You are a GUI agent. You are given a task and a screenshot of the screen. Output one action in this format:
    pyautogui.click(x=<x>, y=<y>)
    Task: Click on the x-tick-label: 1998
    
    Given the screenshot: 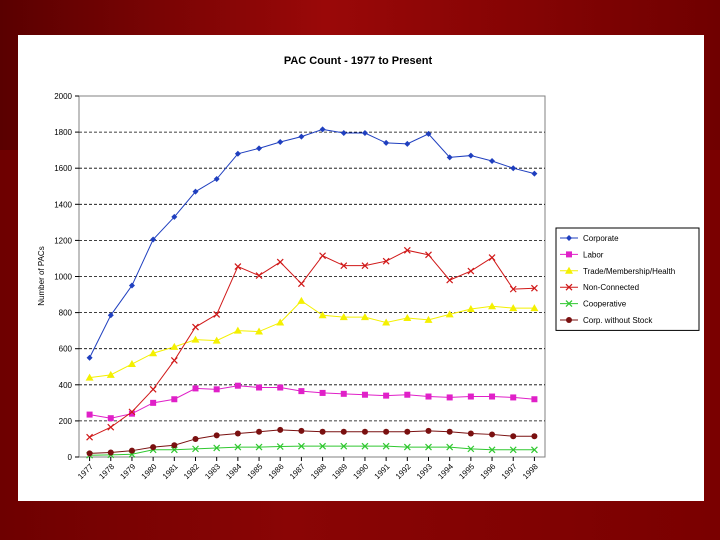 What is the action you would take?
    pyautogui.click(x=530, y=471)
    